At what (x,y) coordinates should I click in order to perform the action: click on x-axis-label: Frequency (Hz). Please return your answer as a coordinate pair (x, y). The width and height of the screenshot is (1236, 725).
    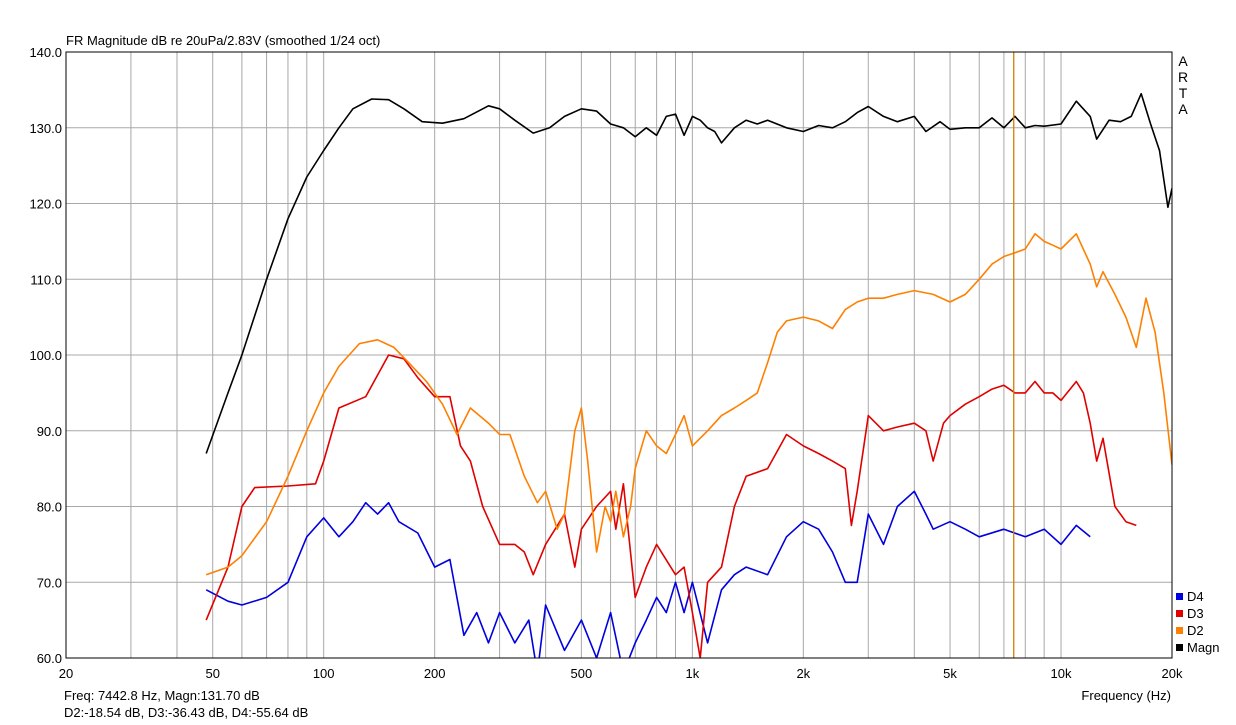
    Looking at the image, I should click on (1126, 695).